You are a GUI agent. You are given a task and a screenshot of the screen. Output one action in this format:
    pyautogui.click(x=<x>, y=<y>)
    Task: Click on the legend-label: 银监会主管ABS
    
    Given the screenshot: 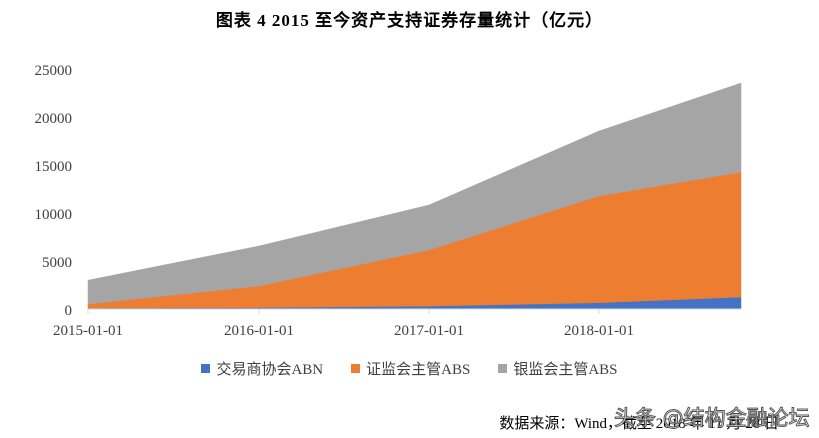 What is the action you would take?
    pyautogui.click(x=565, y=370)
    